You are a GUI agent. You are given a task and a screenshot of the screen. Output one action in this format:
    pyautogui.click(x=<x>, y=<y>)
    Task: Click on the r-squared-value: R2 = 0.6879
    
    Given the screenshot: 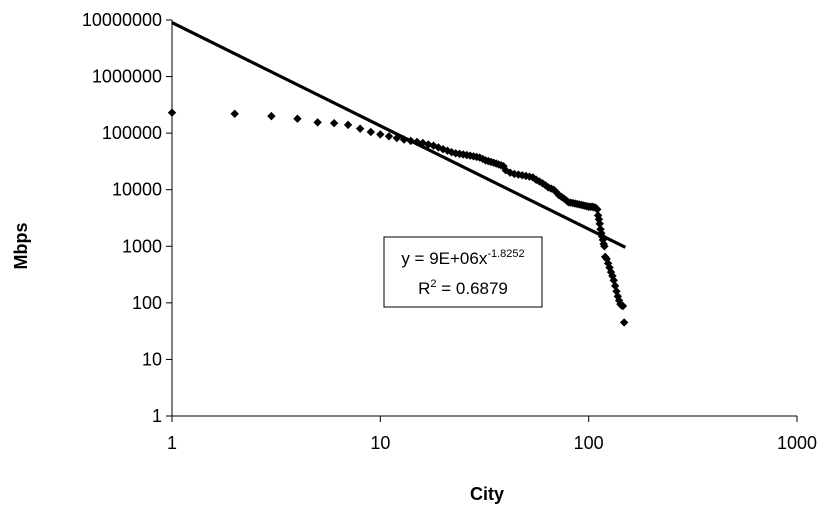 What is the action you would take?
    pyautogui.click(x=463, y=288)
    